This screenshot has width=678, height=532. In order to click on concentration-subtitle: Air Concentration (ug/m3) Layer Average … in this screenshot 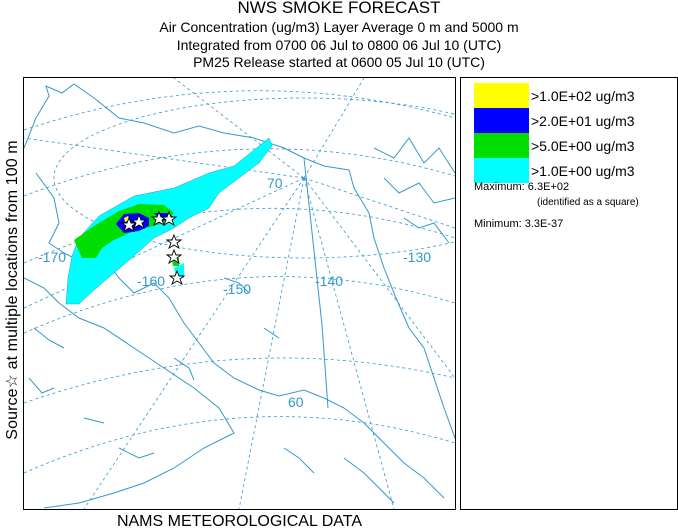, I will do `click(339, 27)`.